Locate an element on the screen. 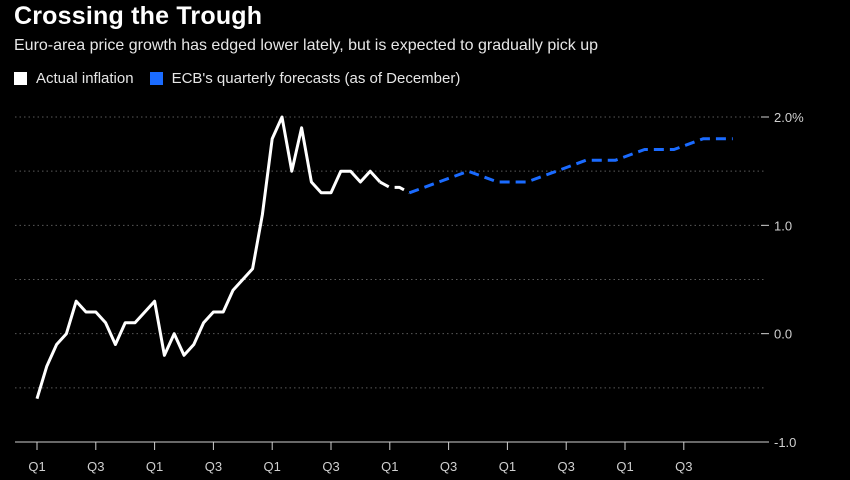  y-tick-label: 1.0 is located at coordinates (783, 225).